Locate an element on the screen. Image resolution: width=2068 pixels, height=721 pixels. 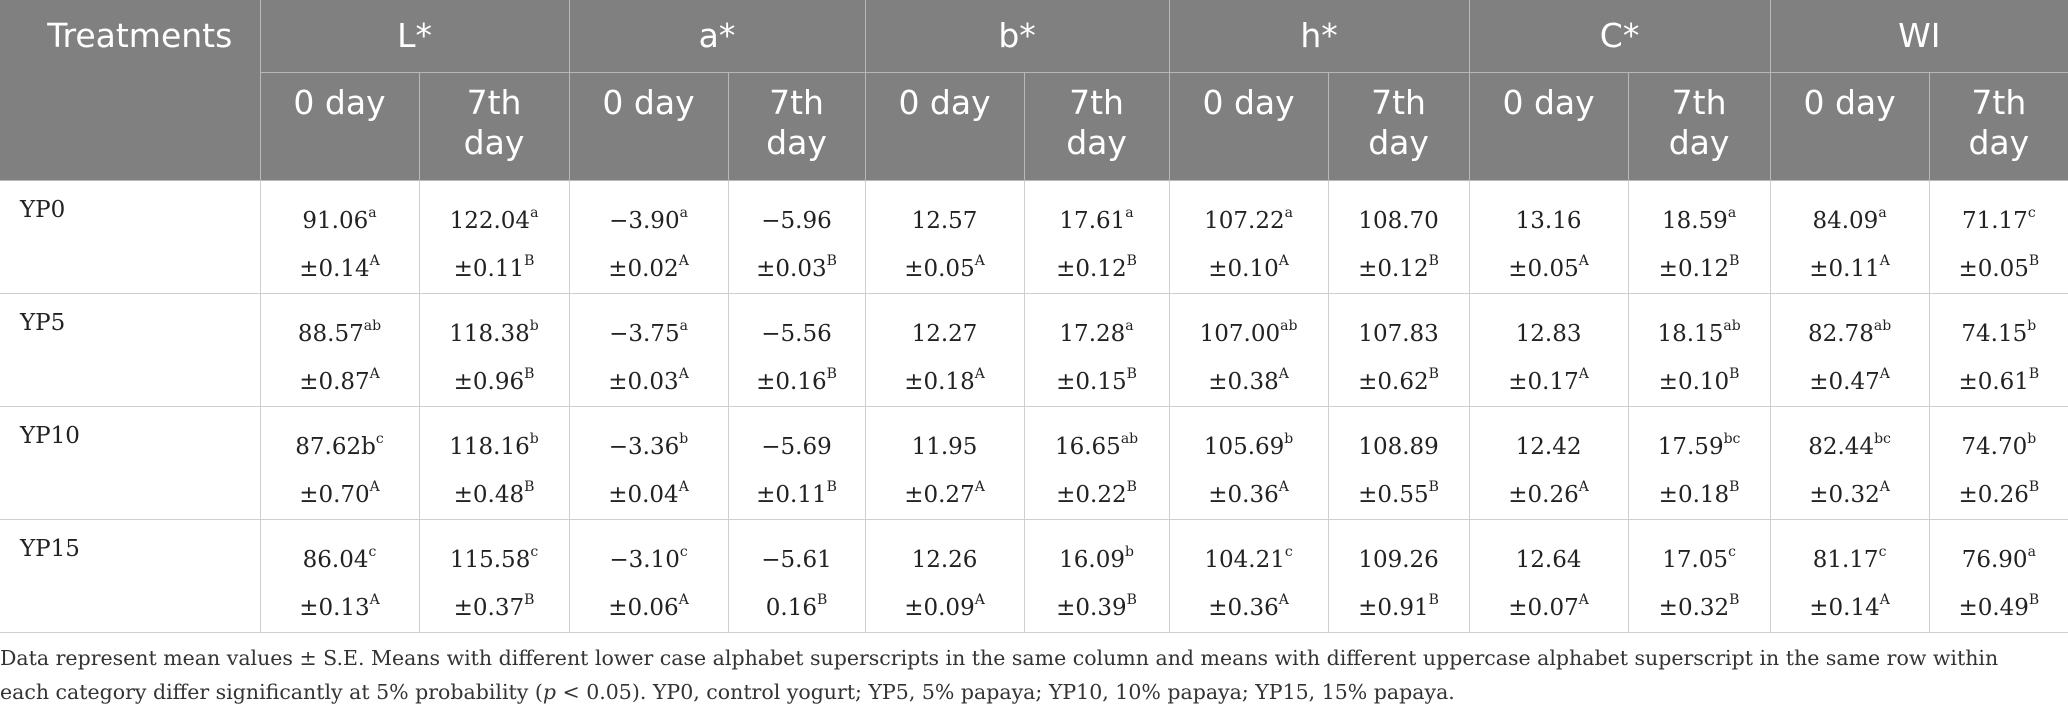
cell-se: ±0.26A is located at coordinates (1549, 495).